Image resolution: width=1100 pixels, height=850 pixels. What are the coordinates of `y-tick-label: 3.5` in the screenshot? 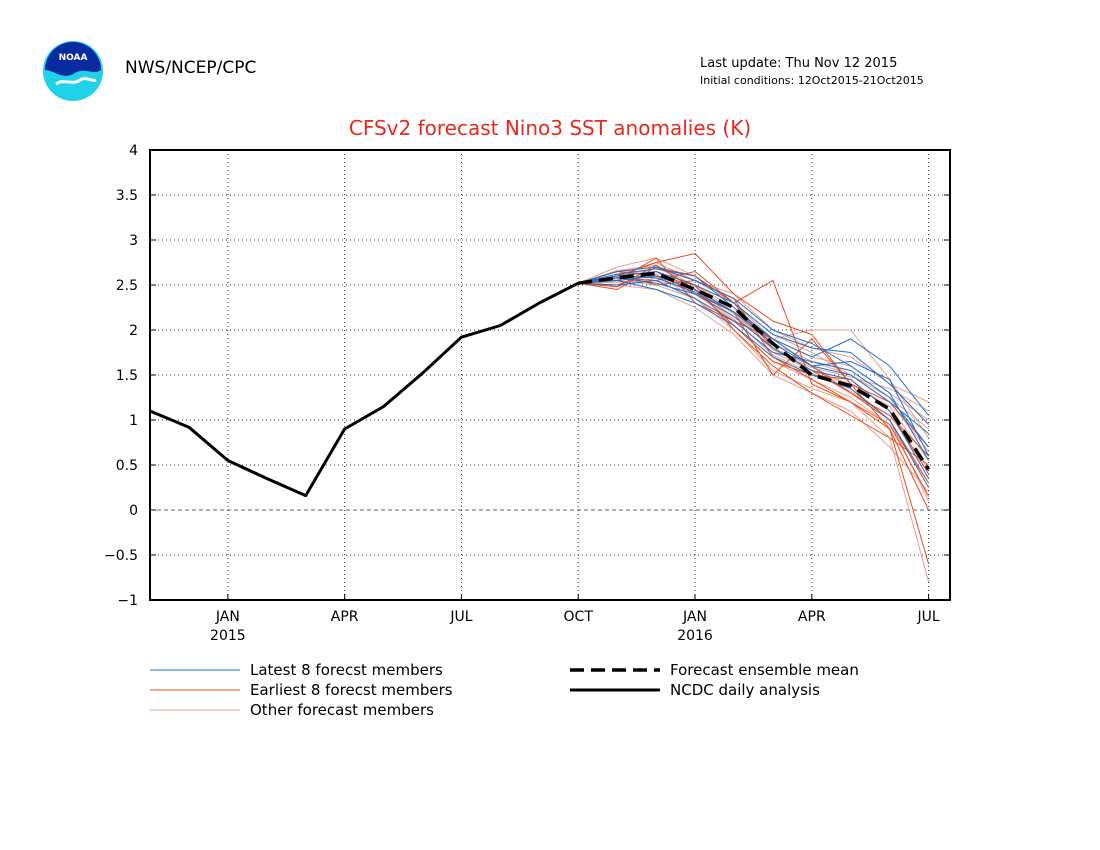 It's located at (127, 196).